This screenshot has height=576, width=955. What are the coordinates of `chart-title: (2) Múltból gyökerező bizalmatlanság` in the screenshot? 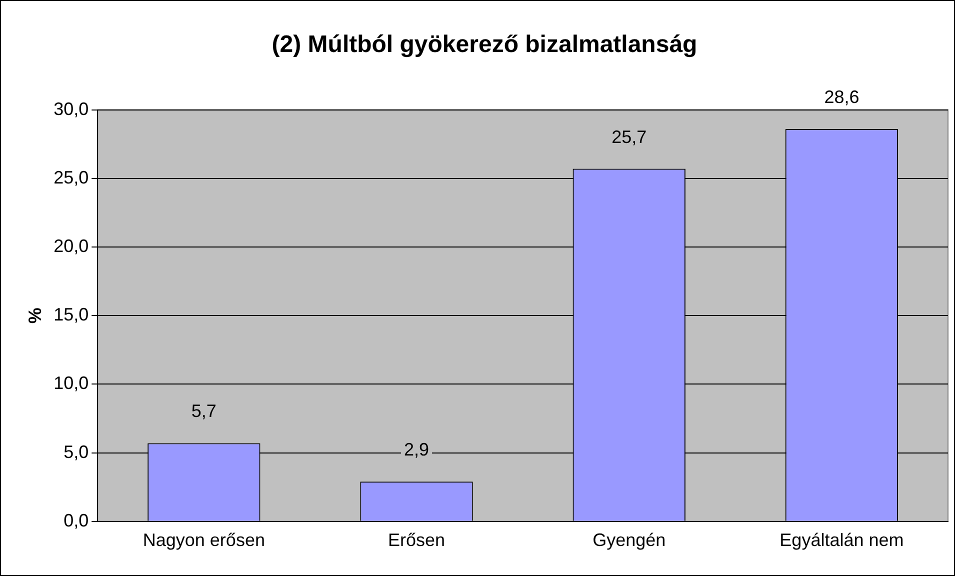 It's located at (485, 44).